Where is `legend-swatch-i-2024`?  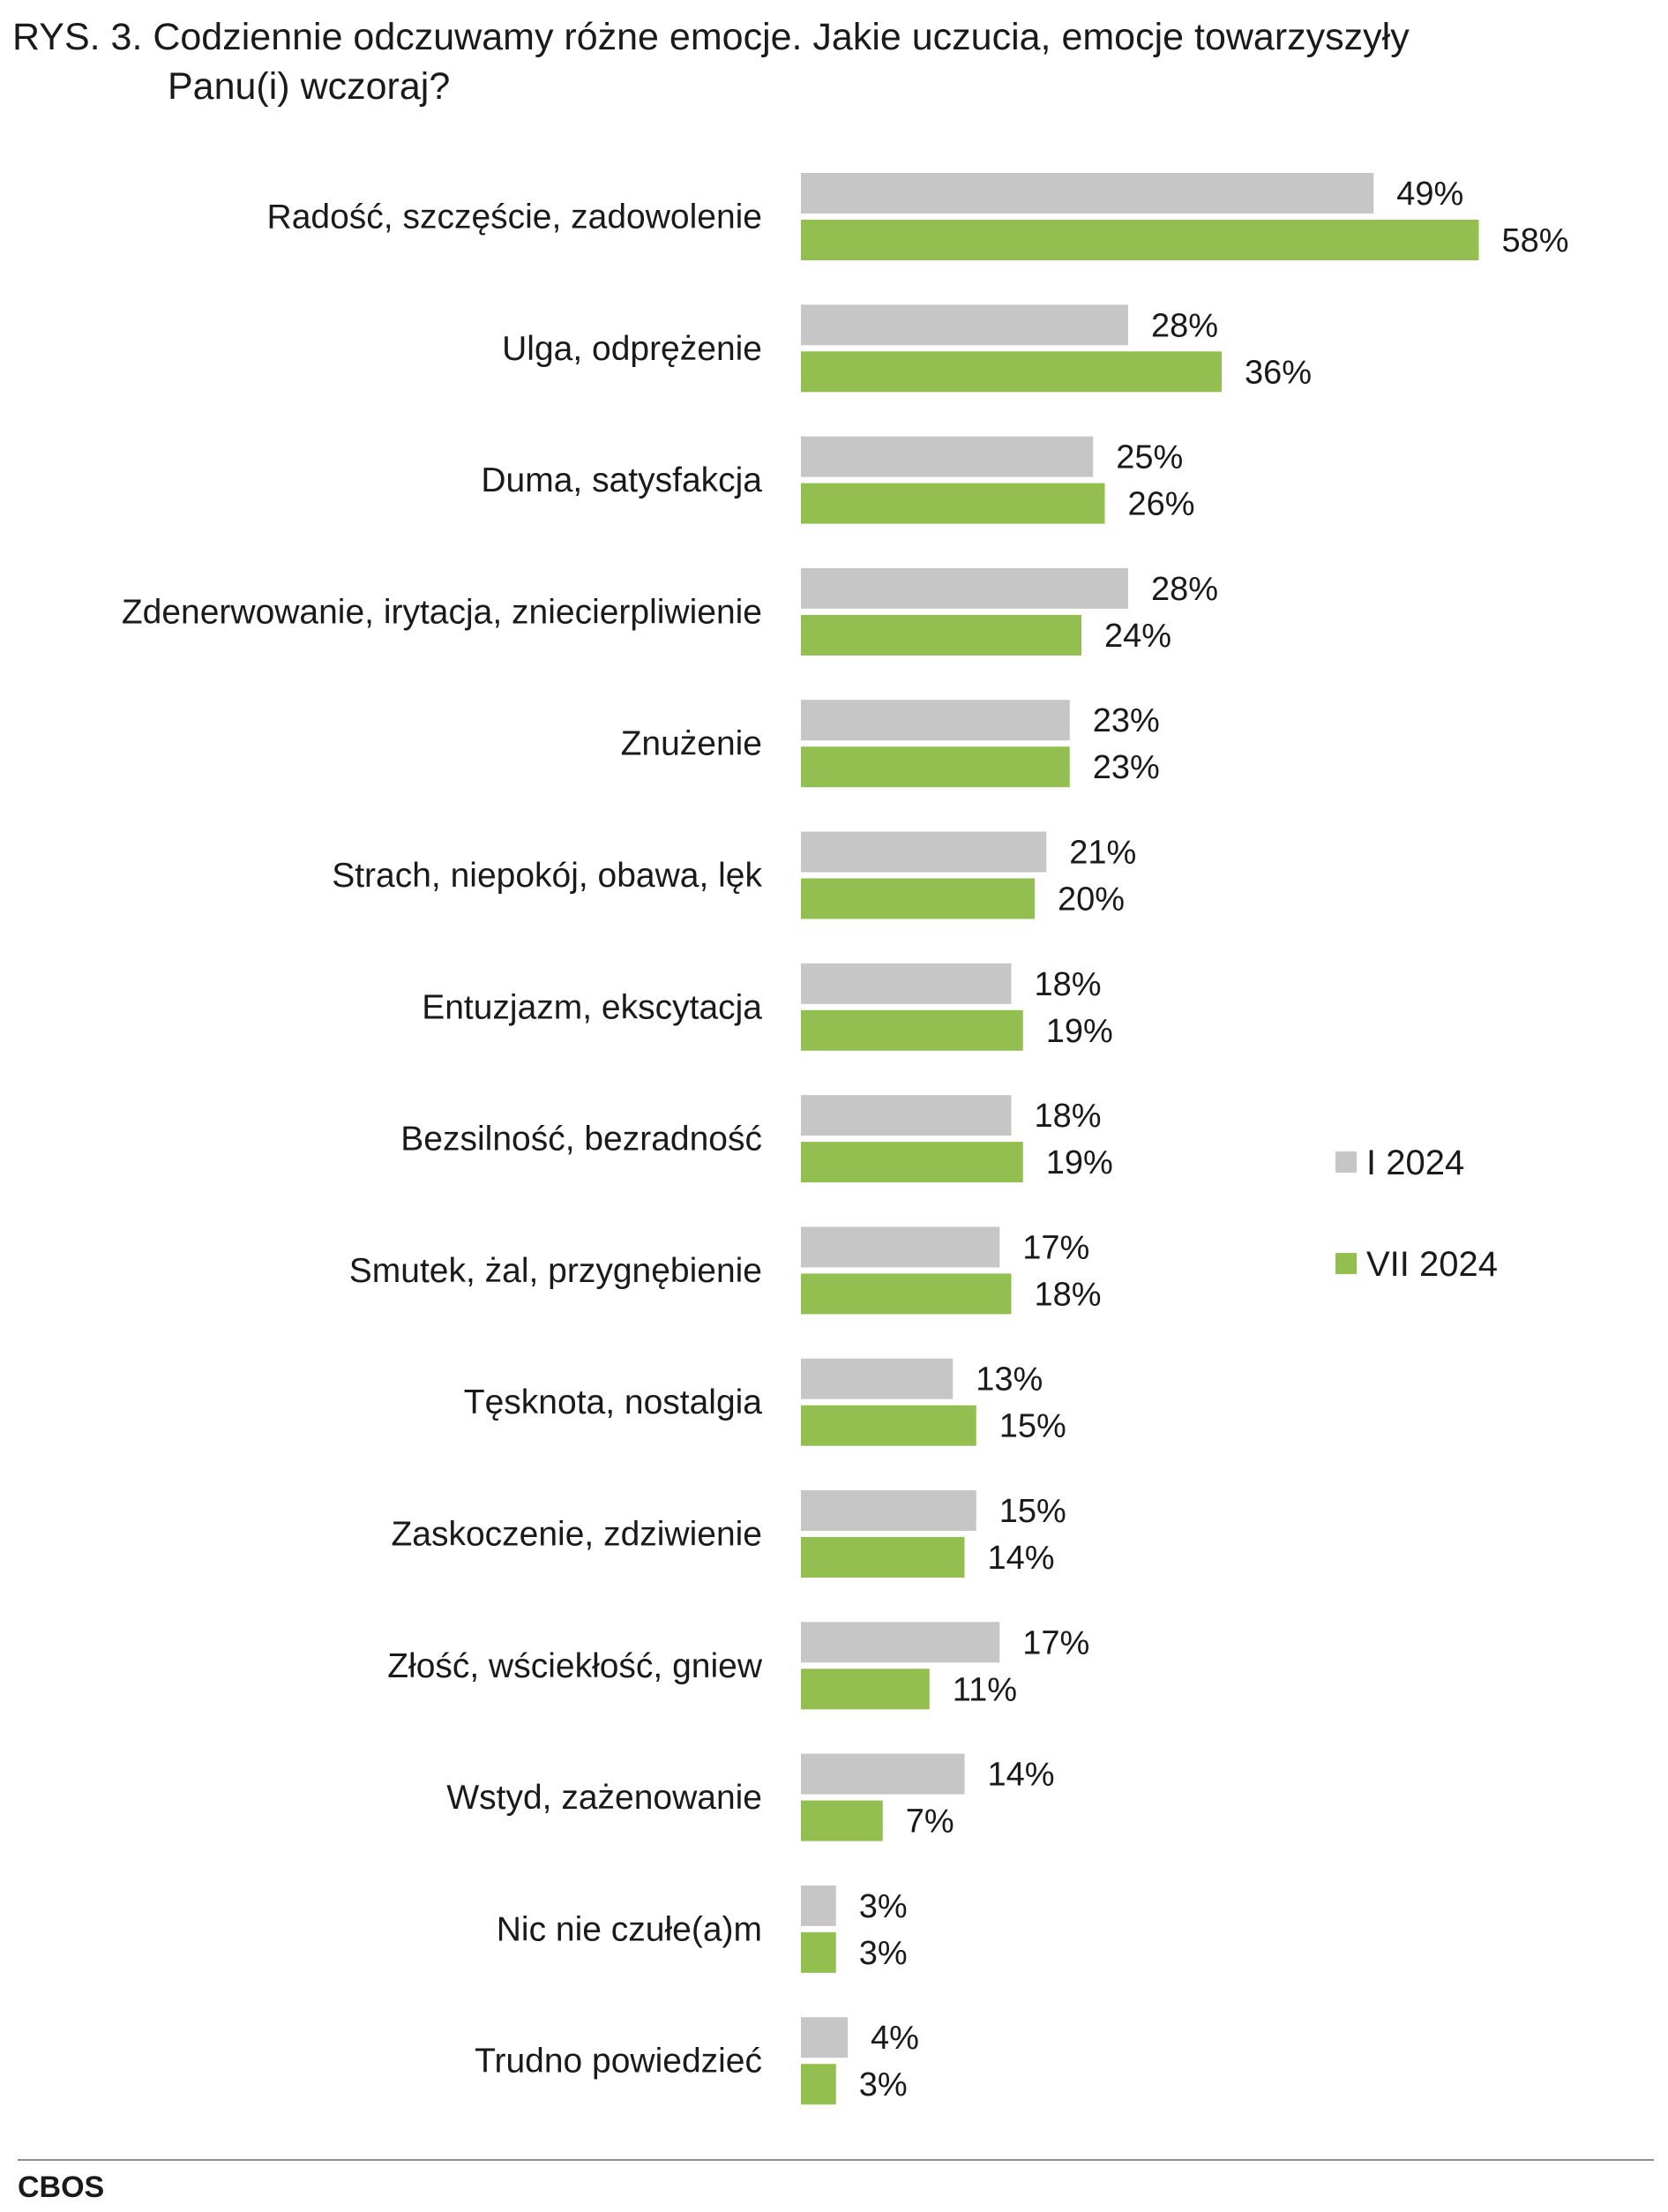 legend-swatch-i-2024 is located at coordinates (1346, 1162).